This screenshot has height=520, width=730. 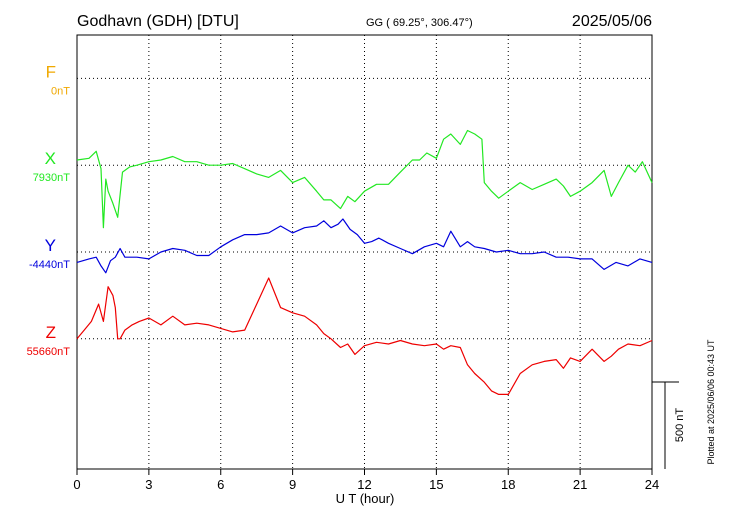 What do you see at coordinates (680, 425) in the screenshot?
I see `scale-bar-label: 500 nT` at bounding box center [680, 425].